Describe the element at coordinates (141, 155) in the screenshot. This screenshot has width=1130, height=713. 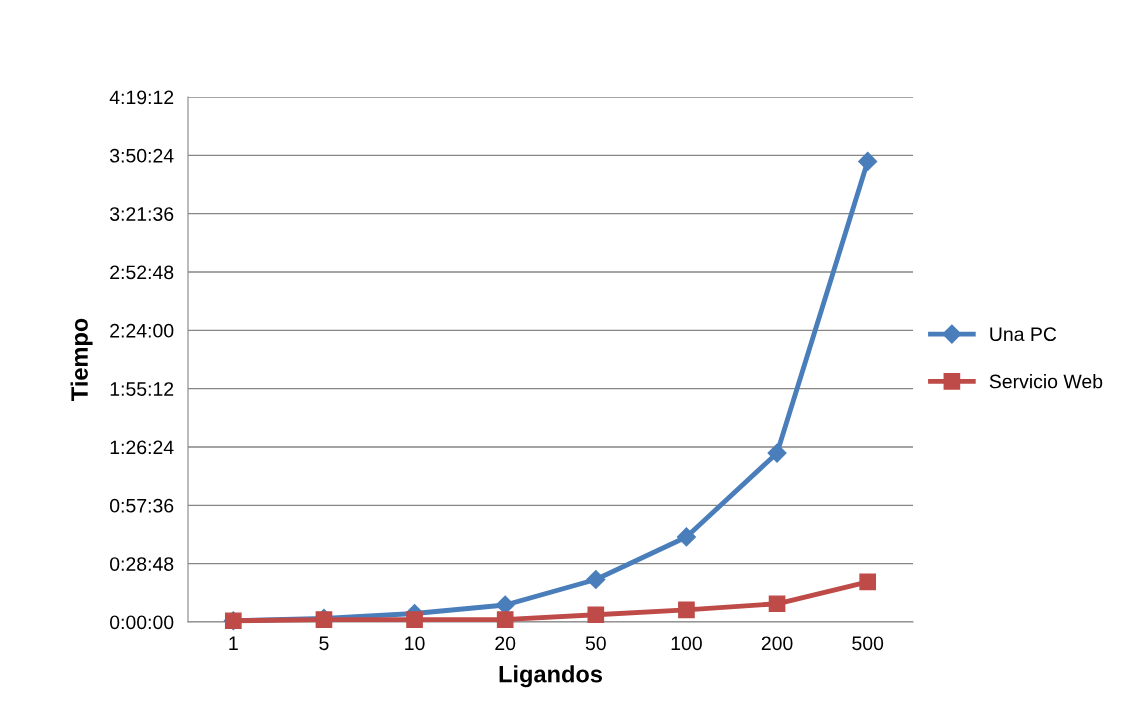
I see `y-tick-label: 3:50:24` at that location.